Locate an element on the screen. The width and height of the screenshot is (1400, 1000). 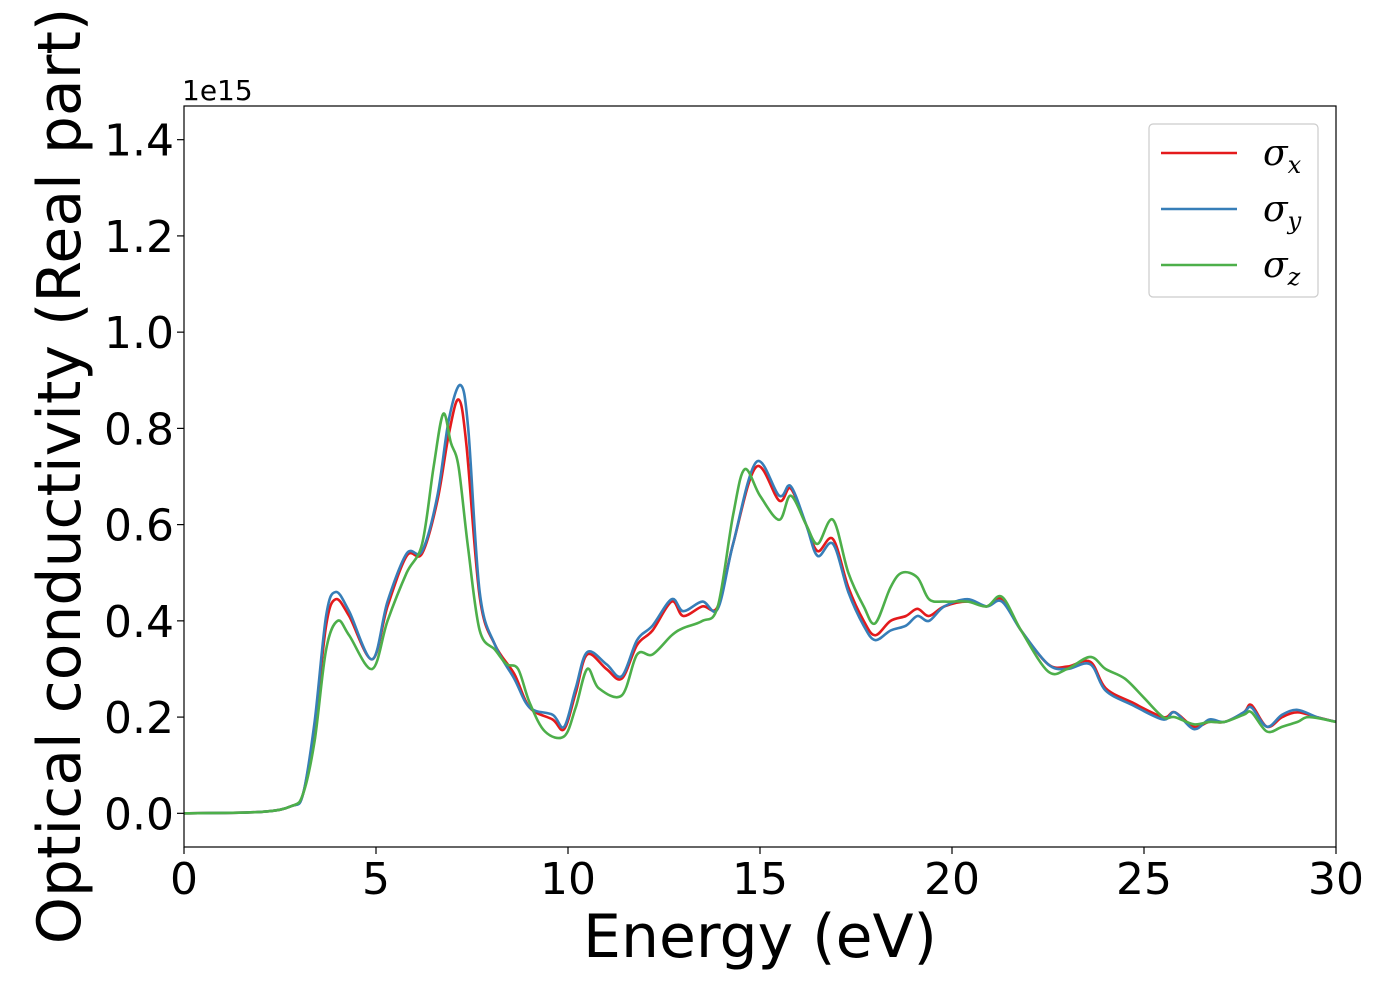
legend-label-y: σy is located at coordinates (1282, 212).